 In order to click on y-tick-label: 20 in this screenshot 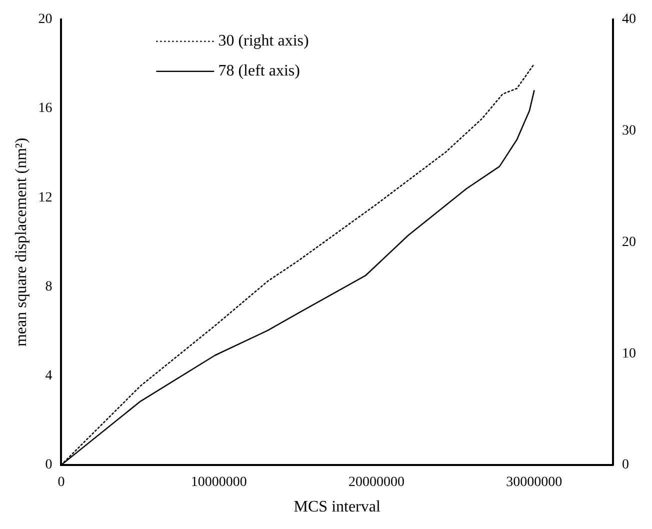, I will do `click(45, 20)`.